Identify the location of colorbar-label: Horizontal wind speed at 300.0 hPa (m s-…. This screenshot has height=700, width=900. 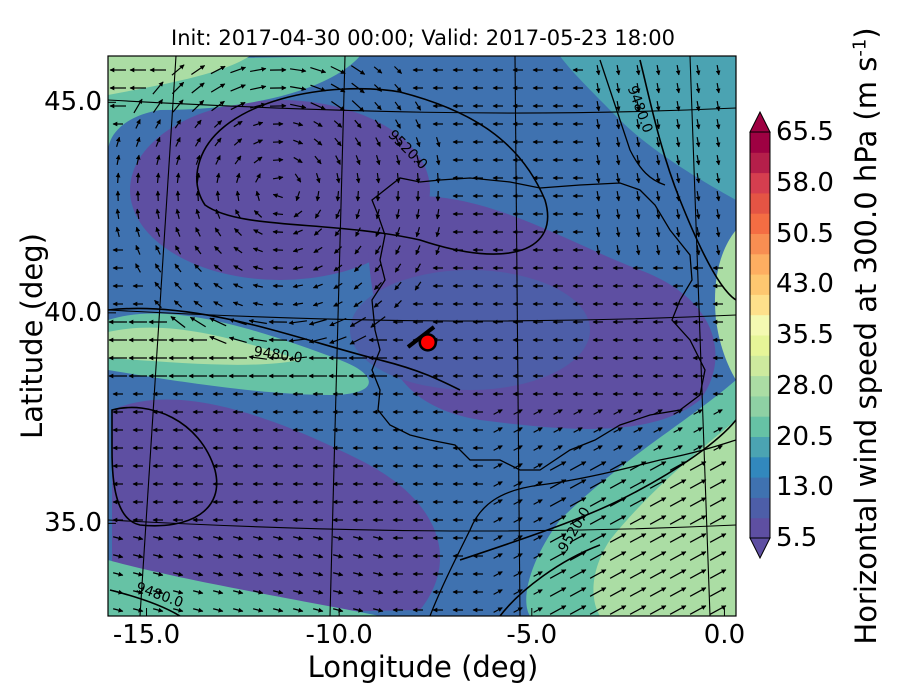
(866, 335).